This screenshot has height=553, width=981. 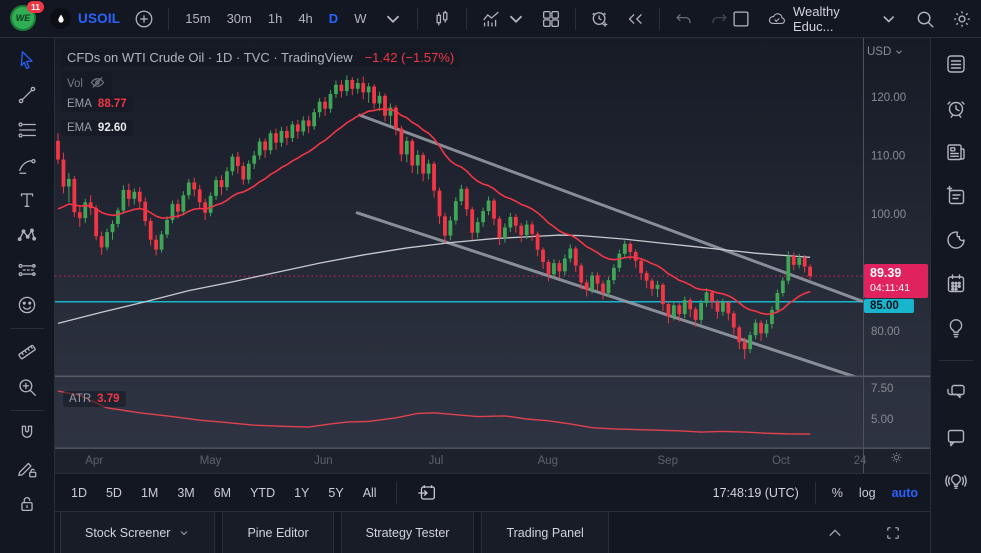 What do you see at coordinates (393, 19) in the screenshot?
I see `timeframe-menu-button` at bounding box center [393, 19].